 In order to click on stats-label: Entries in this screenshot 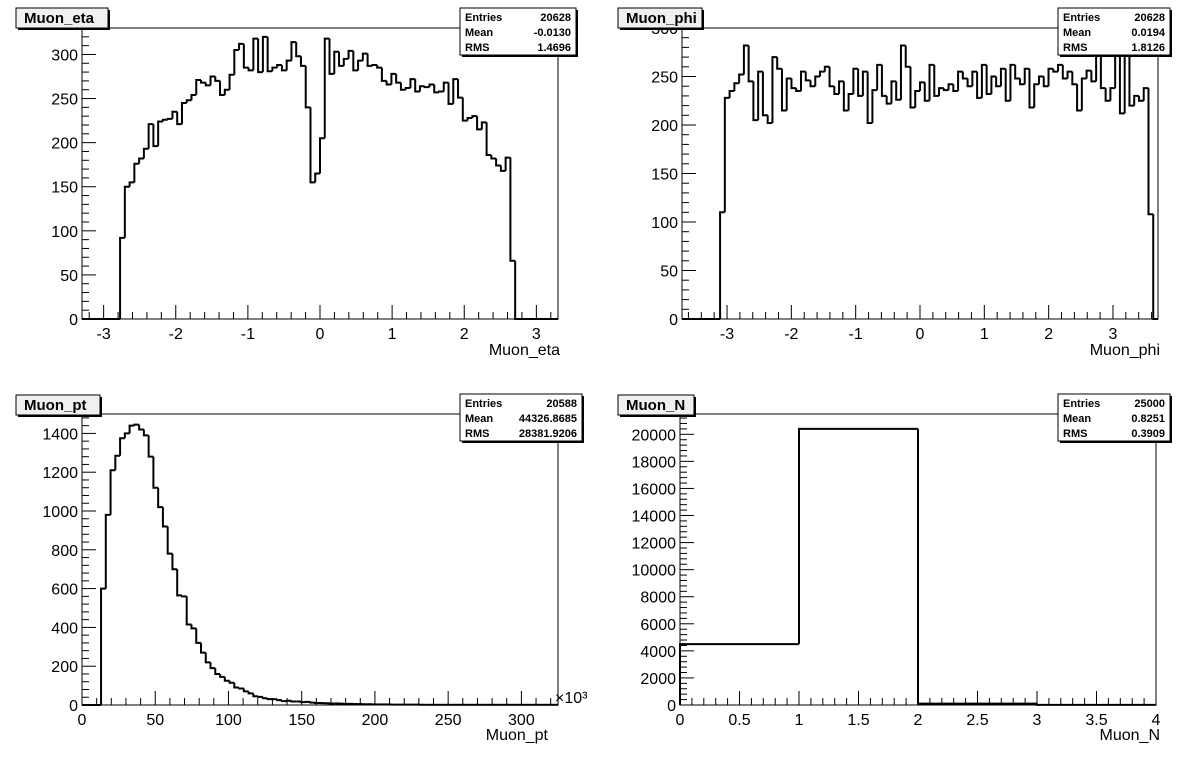, I will do `click(1081, 404)`.